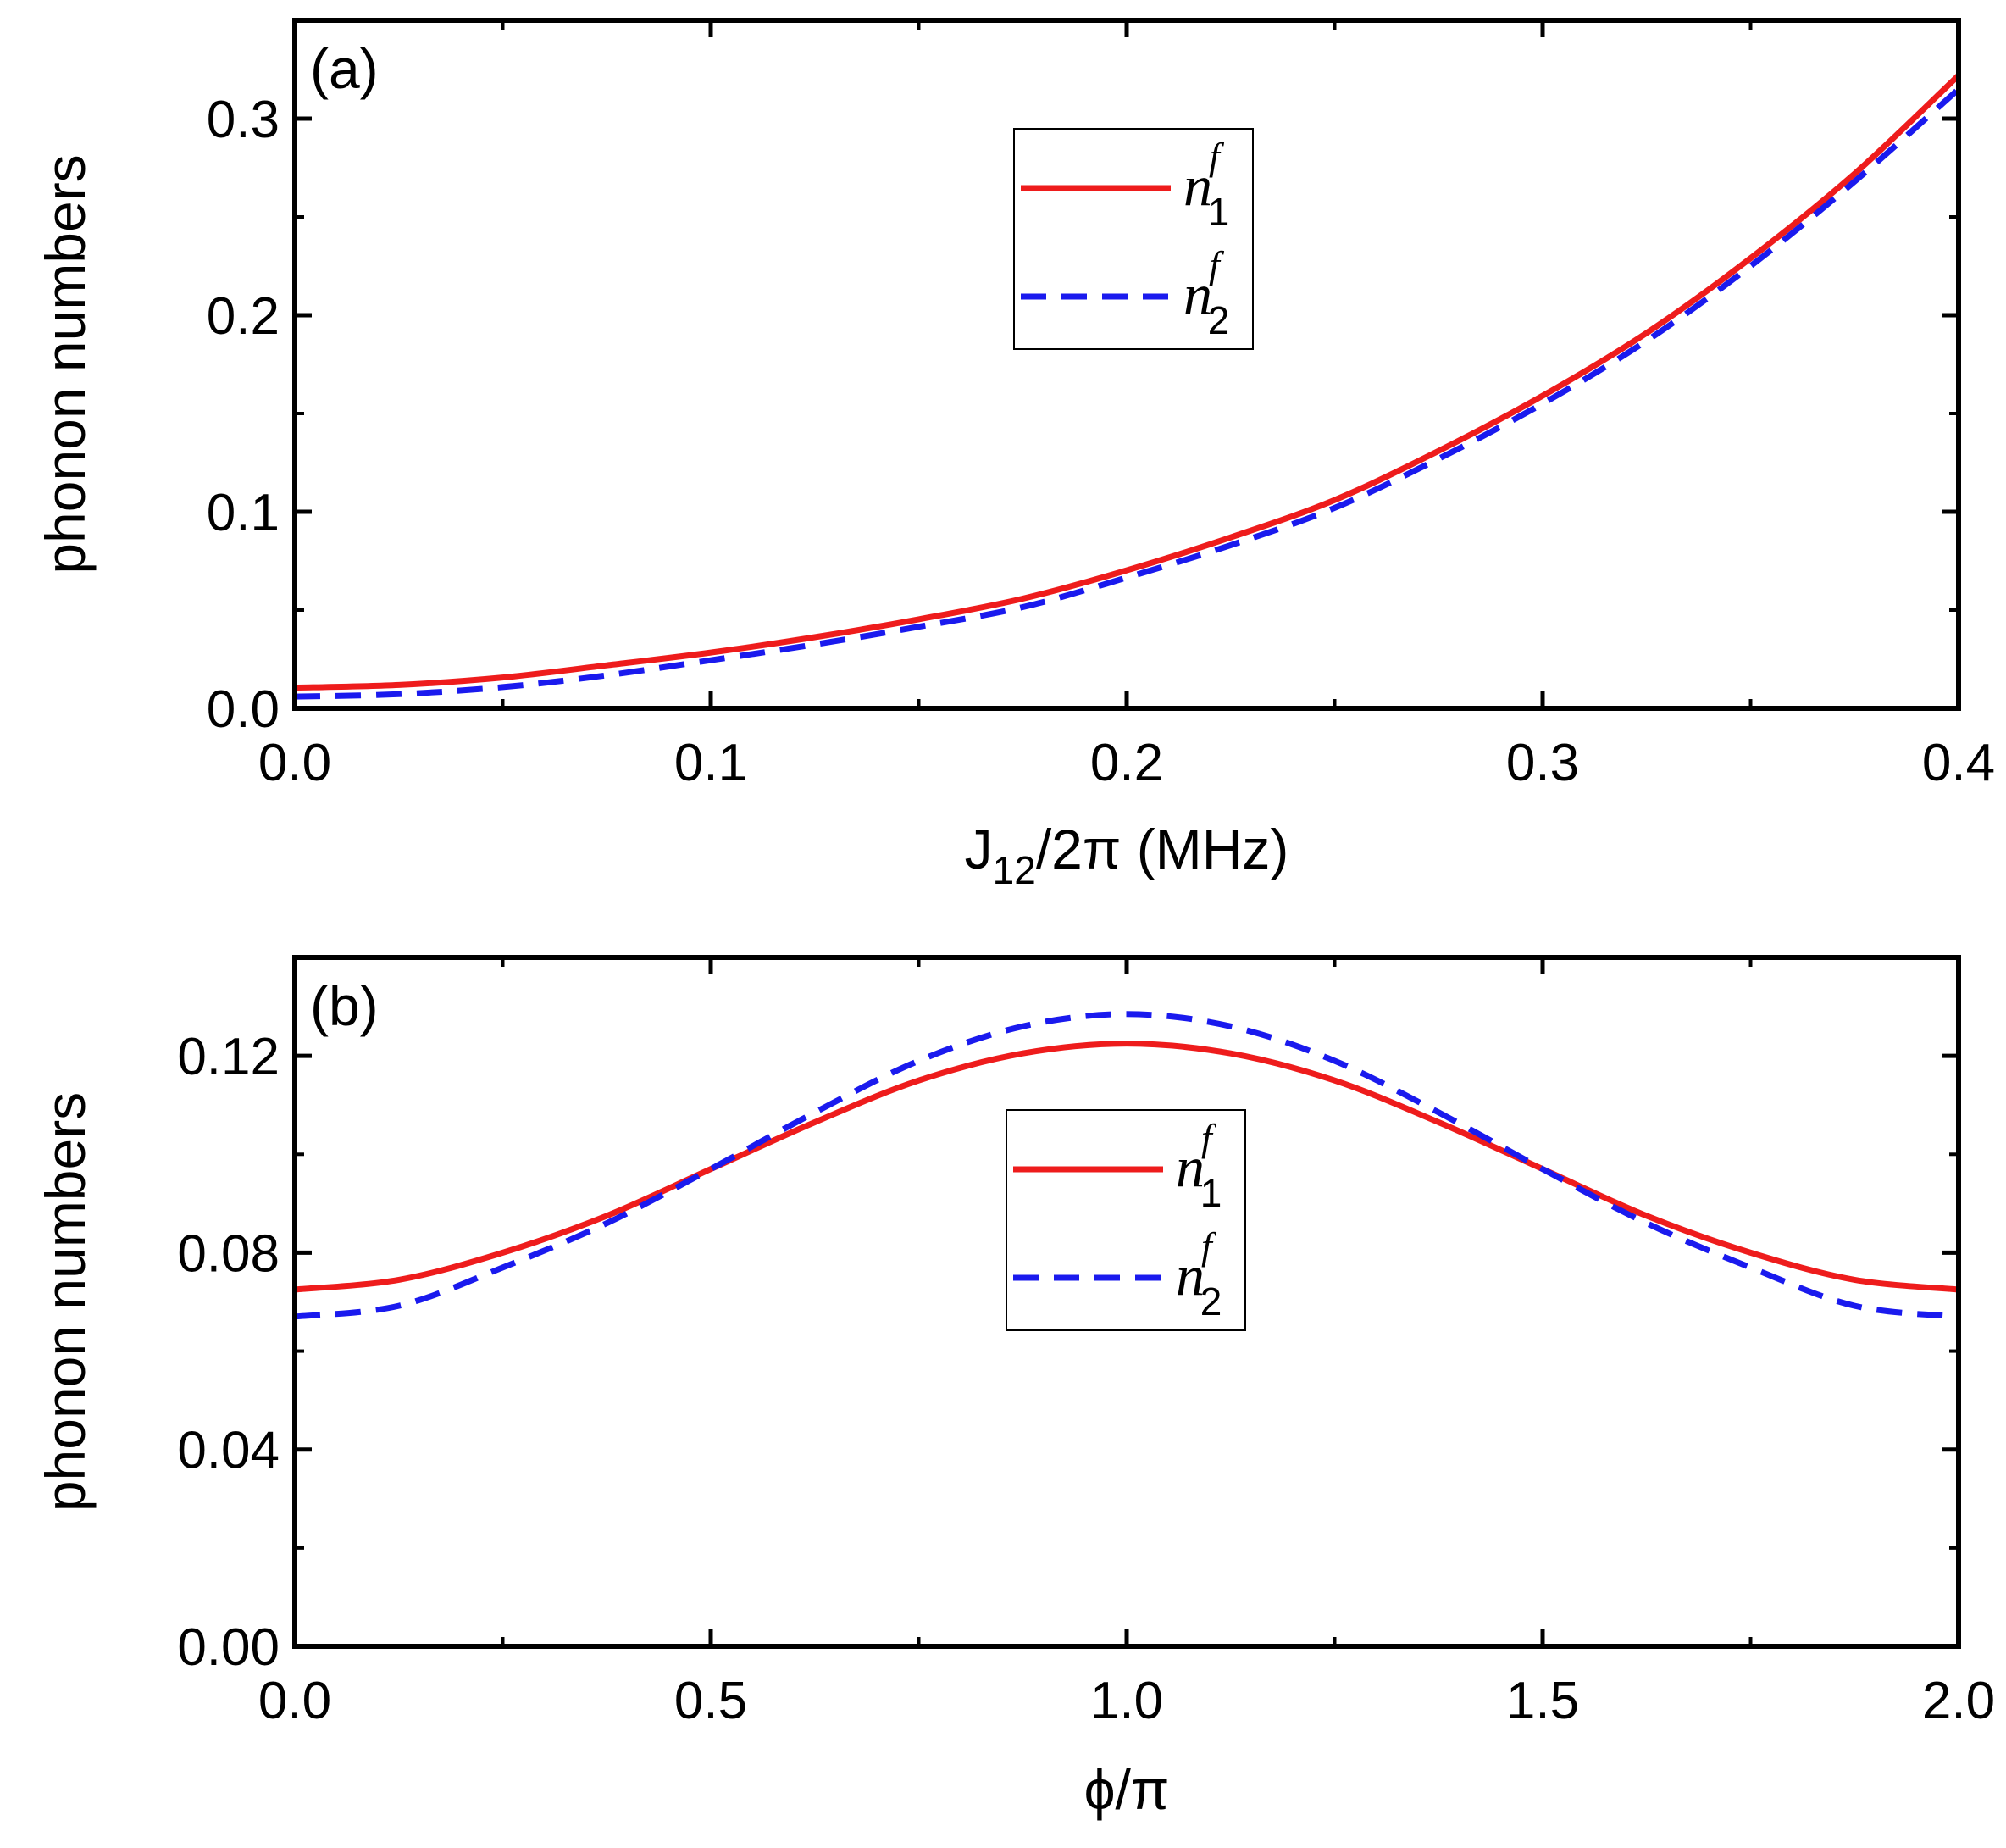 The height and width of the screenshot is (1848, 2006). I want to click on y-tick-label: 0.2, so click(243, 317).